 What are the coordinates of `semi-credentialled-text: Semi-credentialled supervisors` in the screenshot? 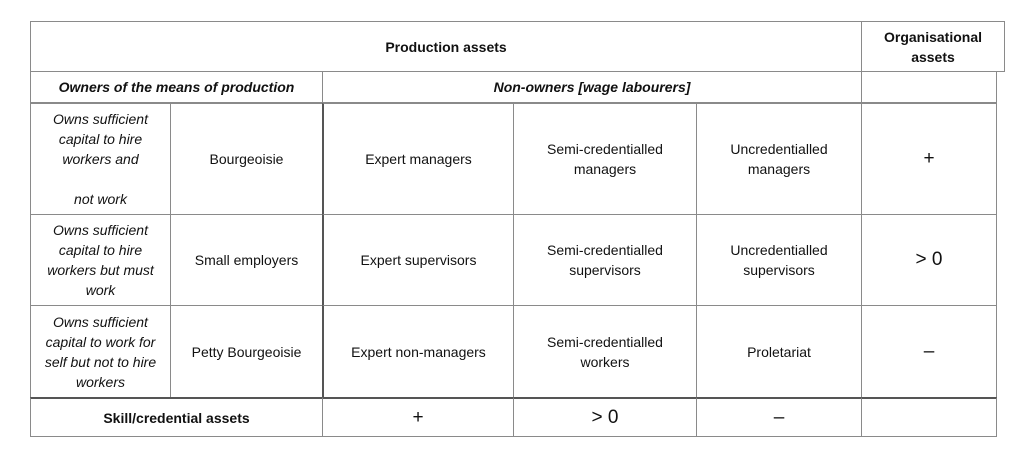 It's located at (605, 260).